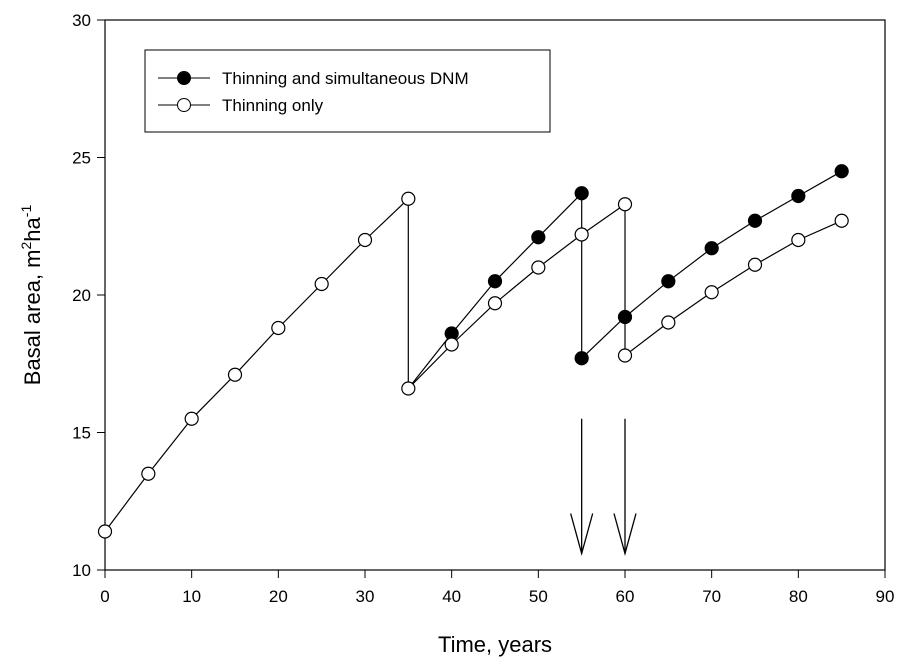 This screenshot has width=901, height=659. Describe the element at coordinates (365, 596) in the screenshot. I see `x-tick-label: 30` at that location.